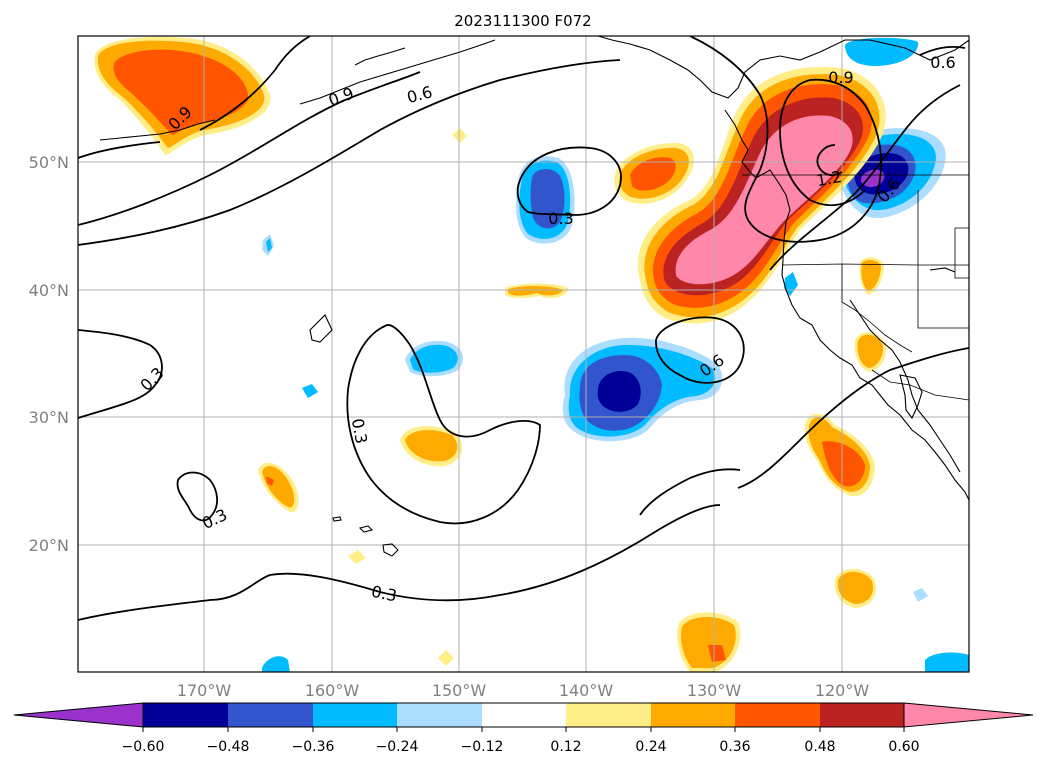  What do you see at coordinates (143, 747) in the screenshot?
I see `colorbar-tick-label: −0.60` at bounding box center [143, 747].